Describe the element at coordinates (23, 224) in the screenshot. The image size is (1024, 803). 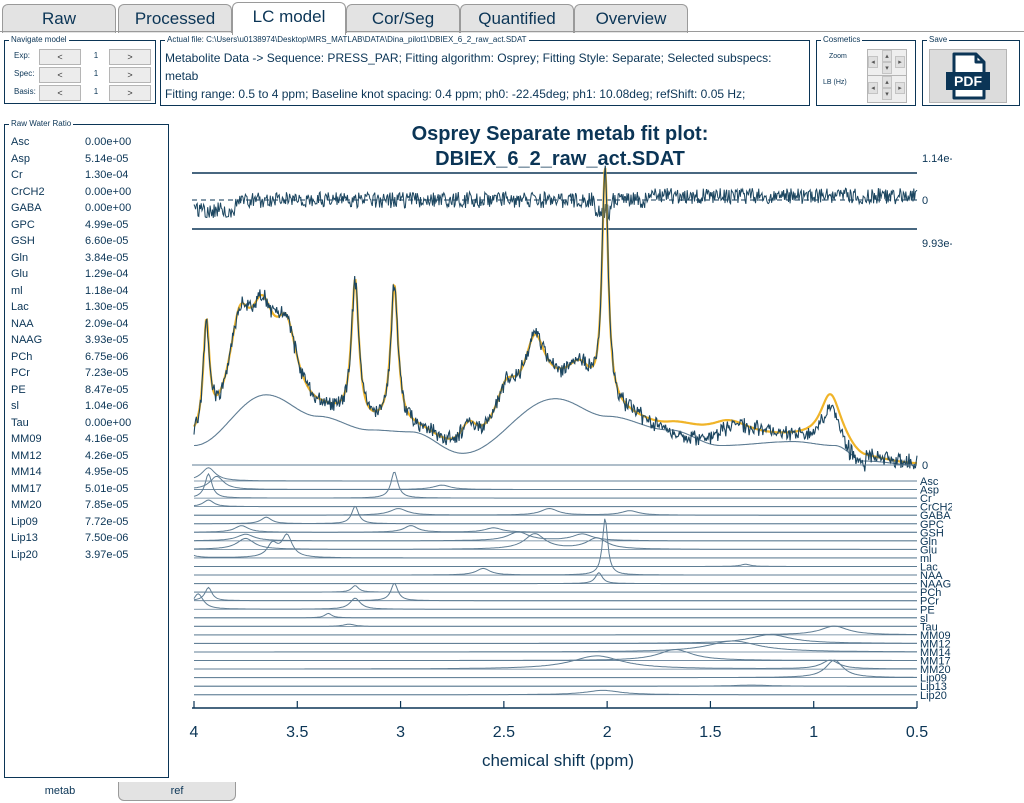
I see `ratio-name: GPC` at that location.